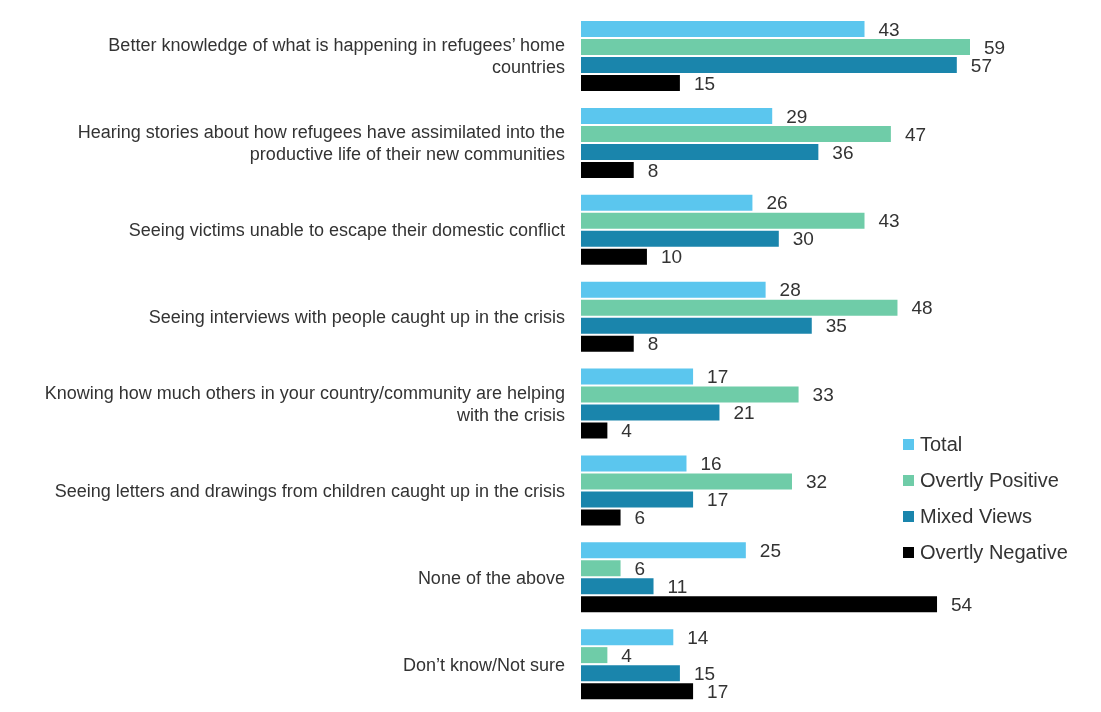 The height and width of the screenshot is (712, 1101). I want to click on data-label: 26, so click(777, 203).